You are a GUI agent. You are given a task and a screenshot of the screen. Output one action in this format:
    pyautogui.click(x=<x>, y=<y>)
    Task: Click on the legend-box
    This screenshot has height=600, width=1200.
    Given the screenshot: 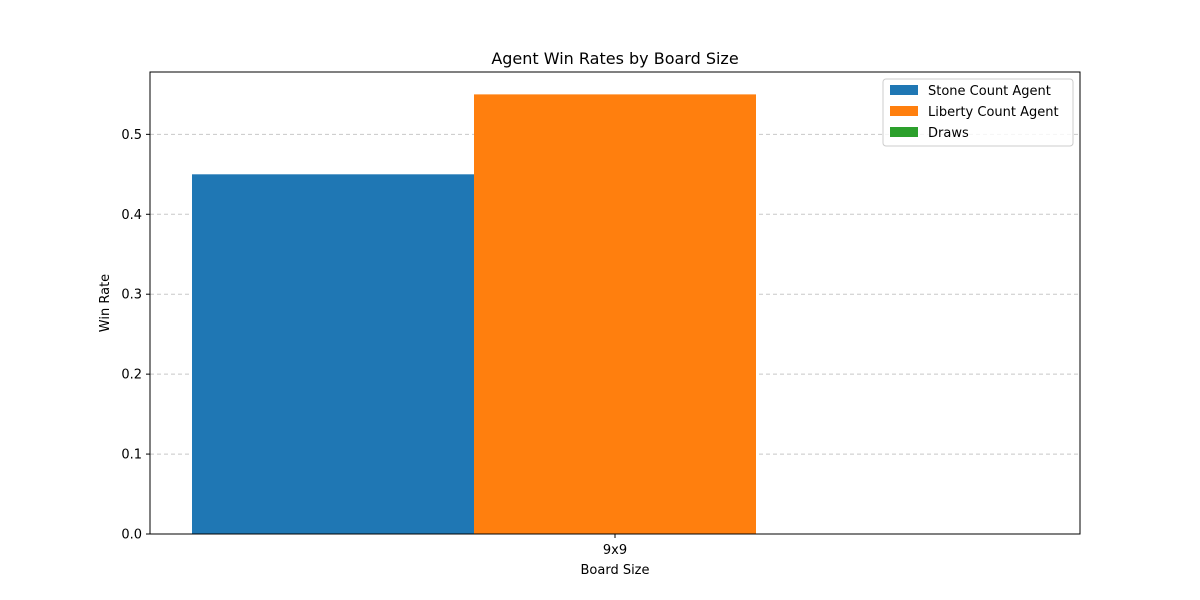 What is the action you would take?
    pyautogui.click(x=978, y=112)
    